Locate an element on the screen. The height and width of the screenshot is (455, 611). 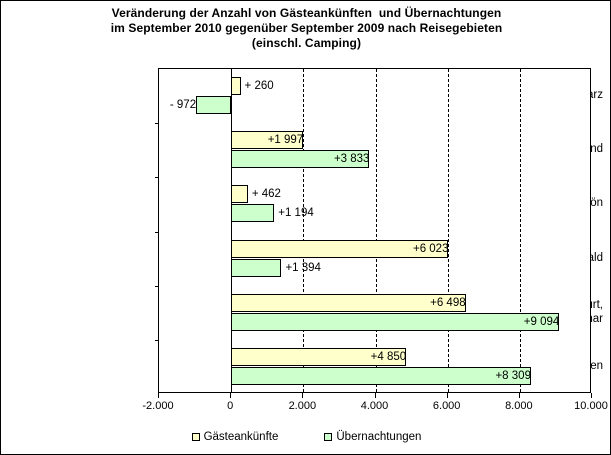
axis-tick-label: 2.000 is located at coordinates (302, 406).